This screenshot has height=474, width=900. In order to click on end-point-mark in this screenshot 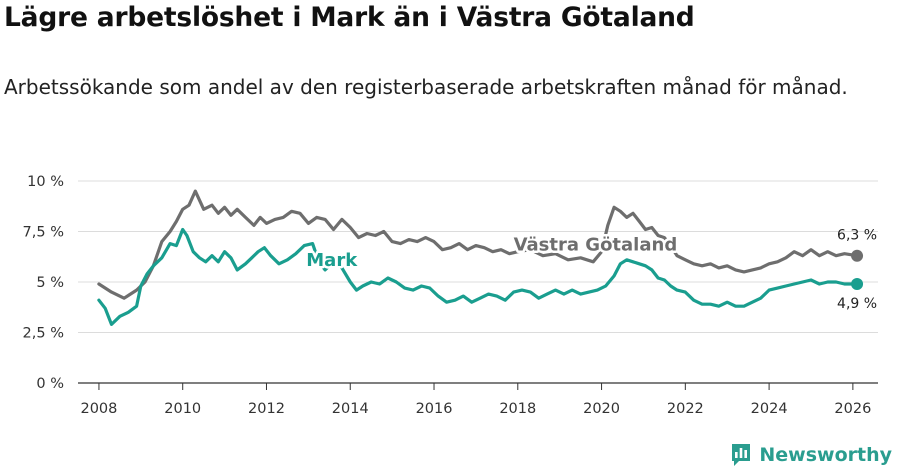, I will do `click(857, 284)`.